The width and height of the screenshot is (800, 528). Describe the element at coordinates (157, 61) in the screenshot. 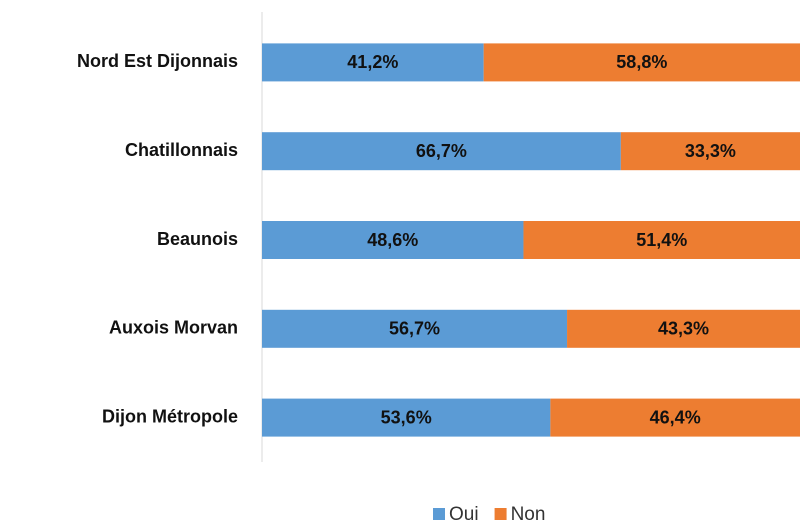

I see `category-label: Nord Est Dijonnais` at that location.